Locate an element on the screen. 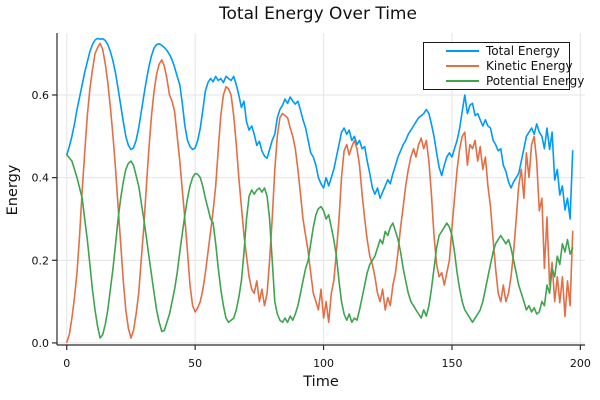 The width and height of the screenshot is (600, 400). legend-line-kinetic-energy is located at coordinates (462, 66).